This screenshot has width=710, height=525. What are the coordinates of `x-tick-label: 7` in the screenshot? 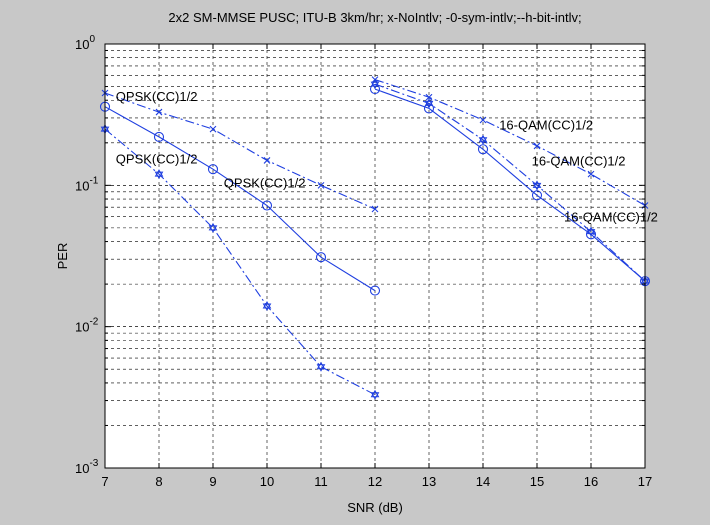 It's located at (104, 481).